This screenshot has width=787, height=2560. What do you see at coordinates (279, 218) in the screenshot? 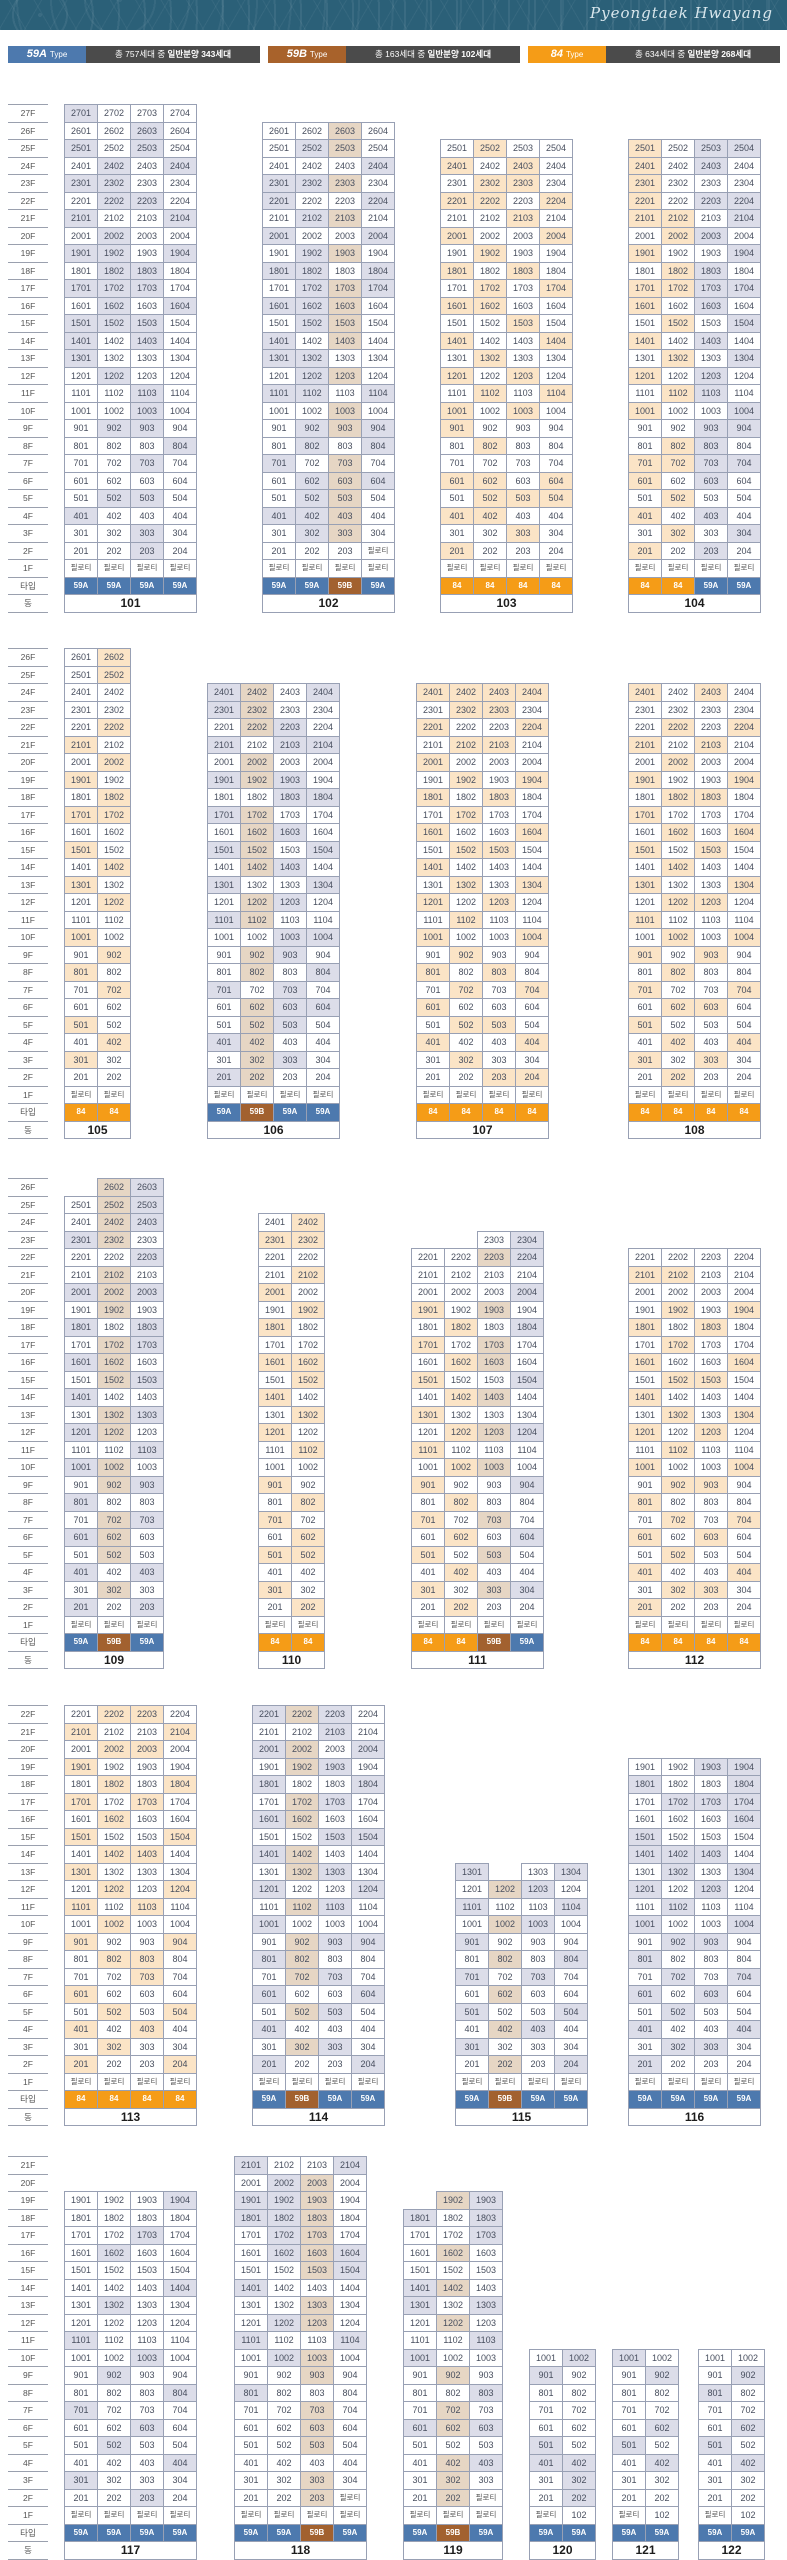
I see `unit-cell: 2101` at bounding box center [279, 218].